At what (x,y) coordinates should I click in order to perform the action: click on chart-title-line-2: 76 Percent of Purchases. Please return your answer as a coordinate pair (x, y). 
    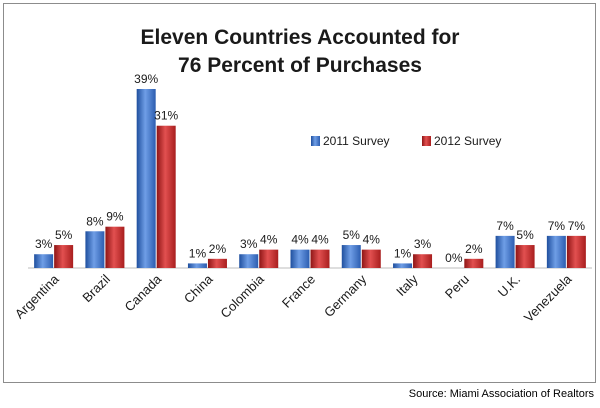
    Looking at the image, I should click on (300, 65).